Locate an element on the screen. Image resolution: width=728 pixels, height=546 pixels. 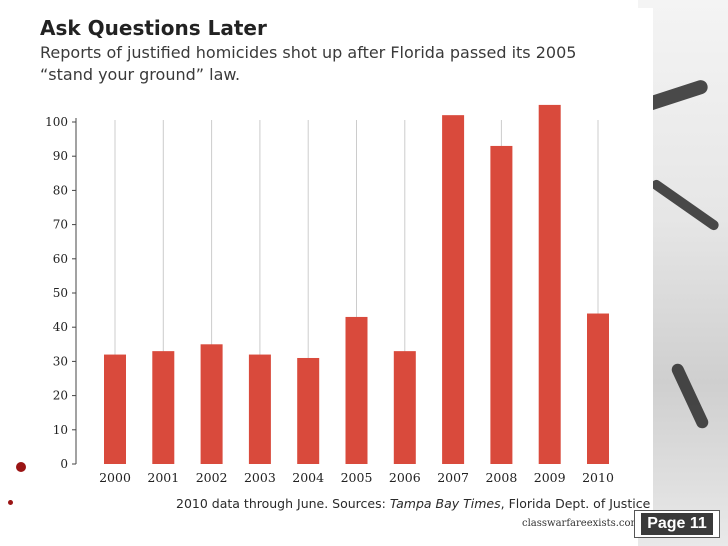
source-prefix: 2010 data through June. Sources: is located at coordinates (283, 503).